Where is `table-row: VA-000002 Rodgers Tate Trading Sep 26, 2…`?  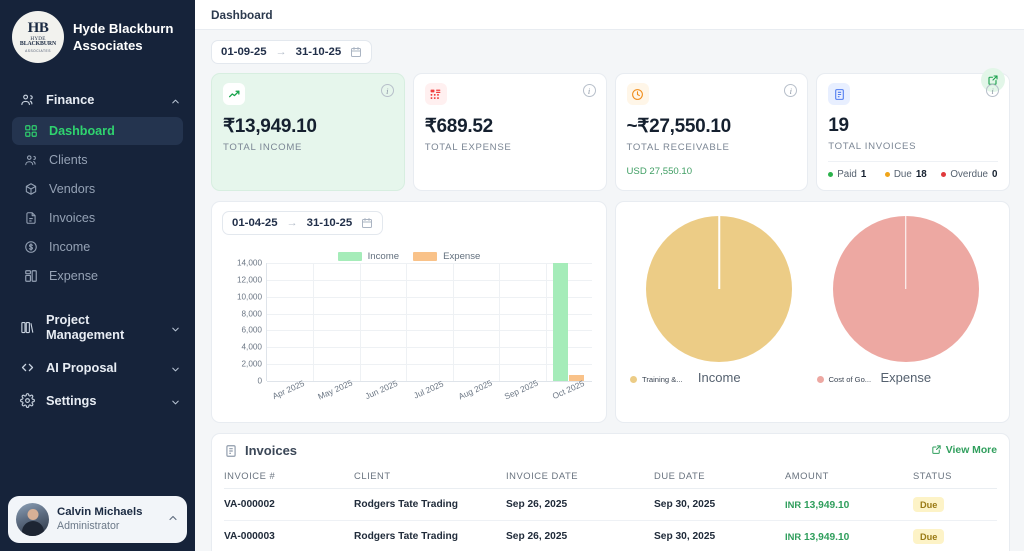
table-row: VA-000002 Rodgers Tate Trading Sep 26, 2… is located at coordinates (610, 504).